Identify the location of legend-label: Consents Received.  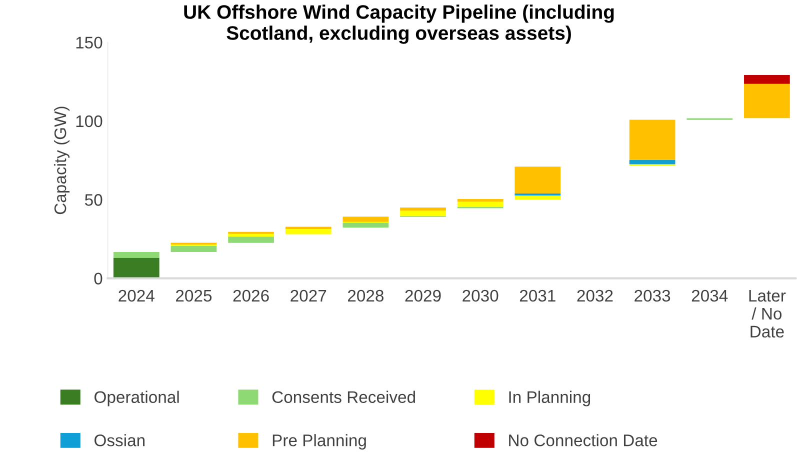
(343, 397).